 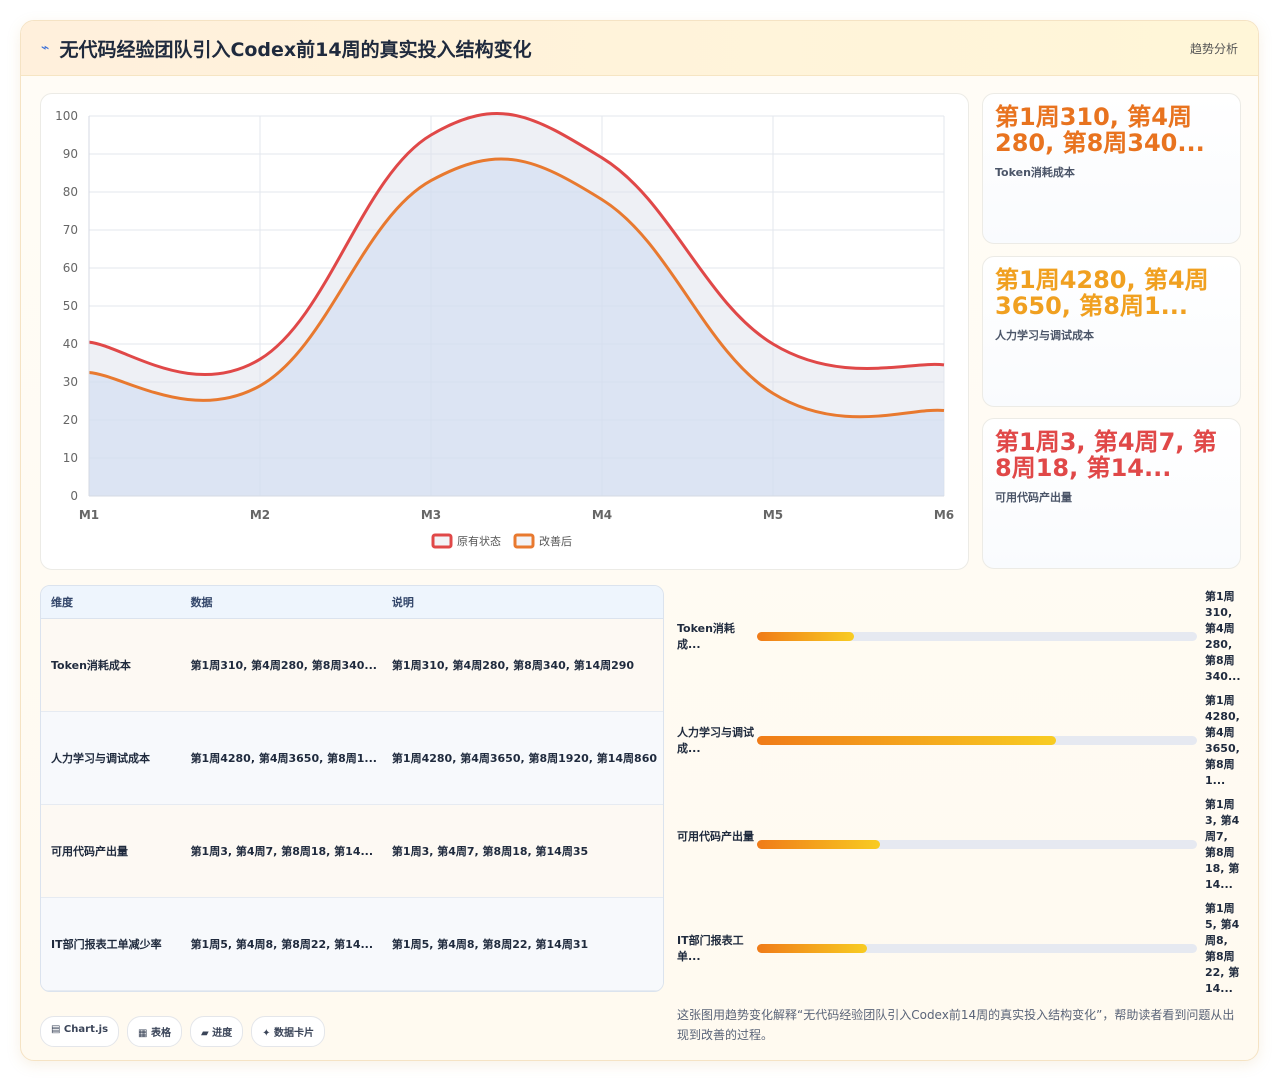 What do you see at coordinates (555, 541) in the screenshot?
I see `legend-label: 改善后` at bounding box center [555, 541].